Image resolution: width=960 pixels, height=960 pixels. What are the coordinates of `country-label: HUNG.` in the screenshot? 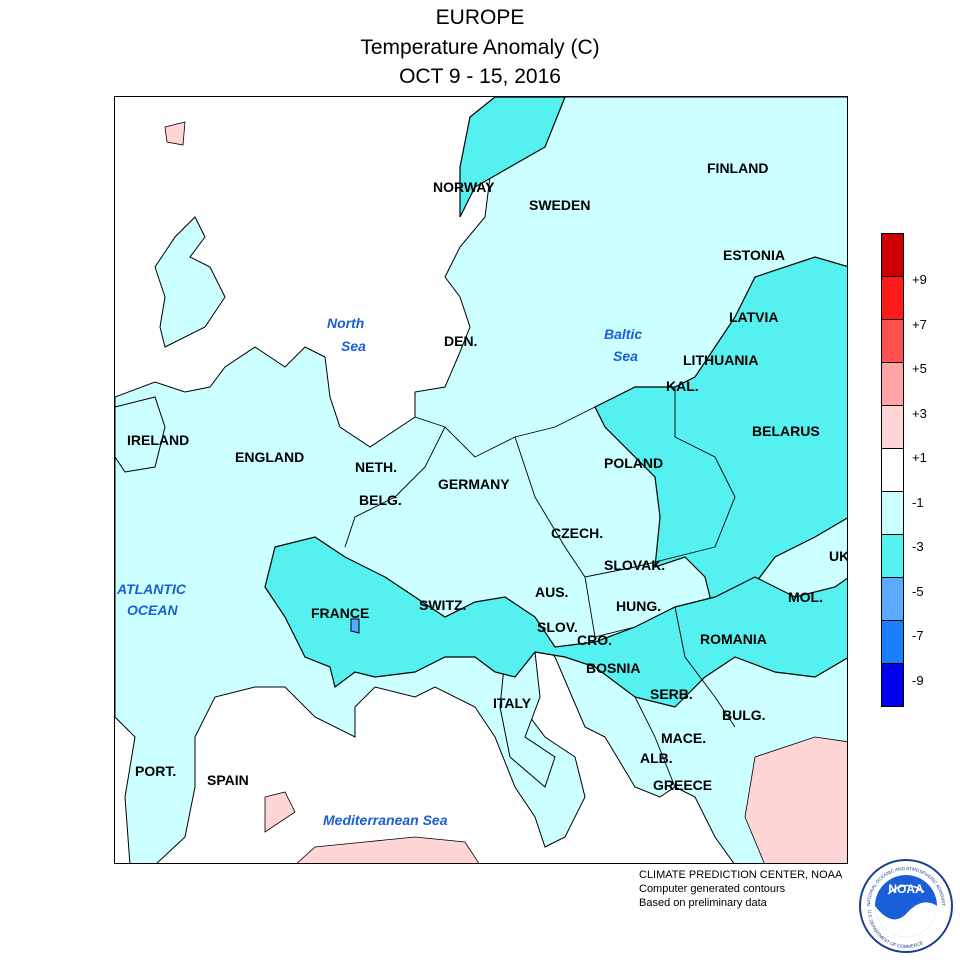 It's located at (639, 606).